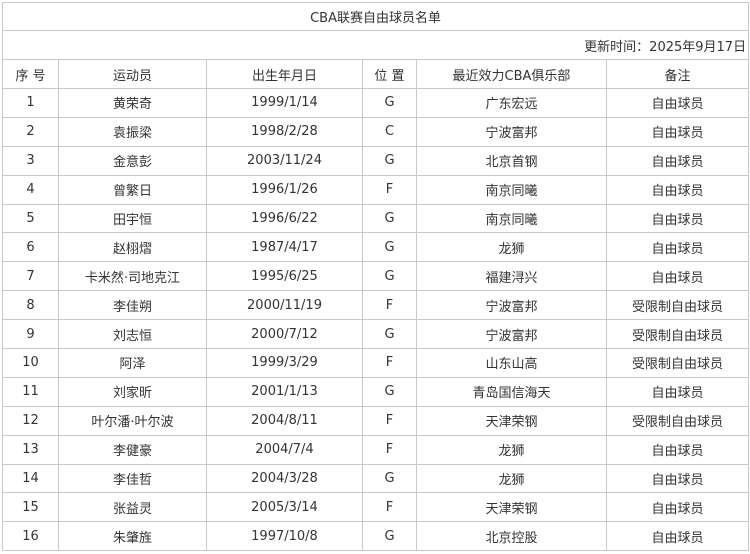  Describe the element at coordinates (30, 420) in the screenshot. I see `cell-index: 12` at that location.